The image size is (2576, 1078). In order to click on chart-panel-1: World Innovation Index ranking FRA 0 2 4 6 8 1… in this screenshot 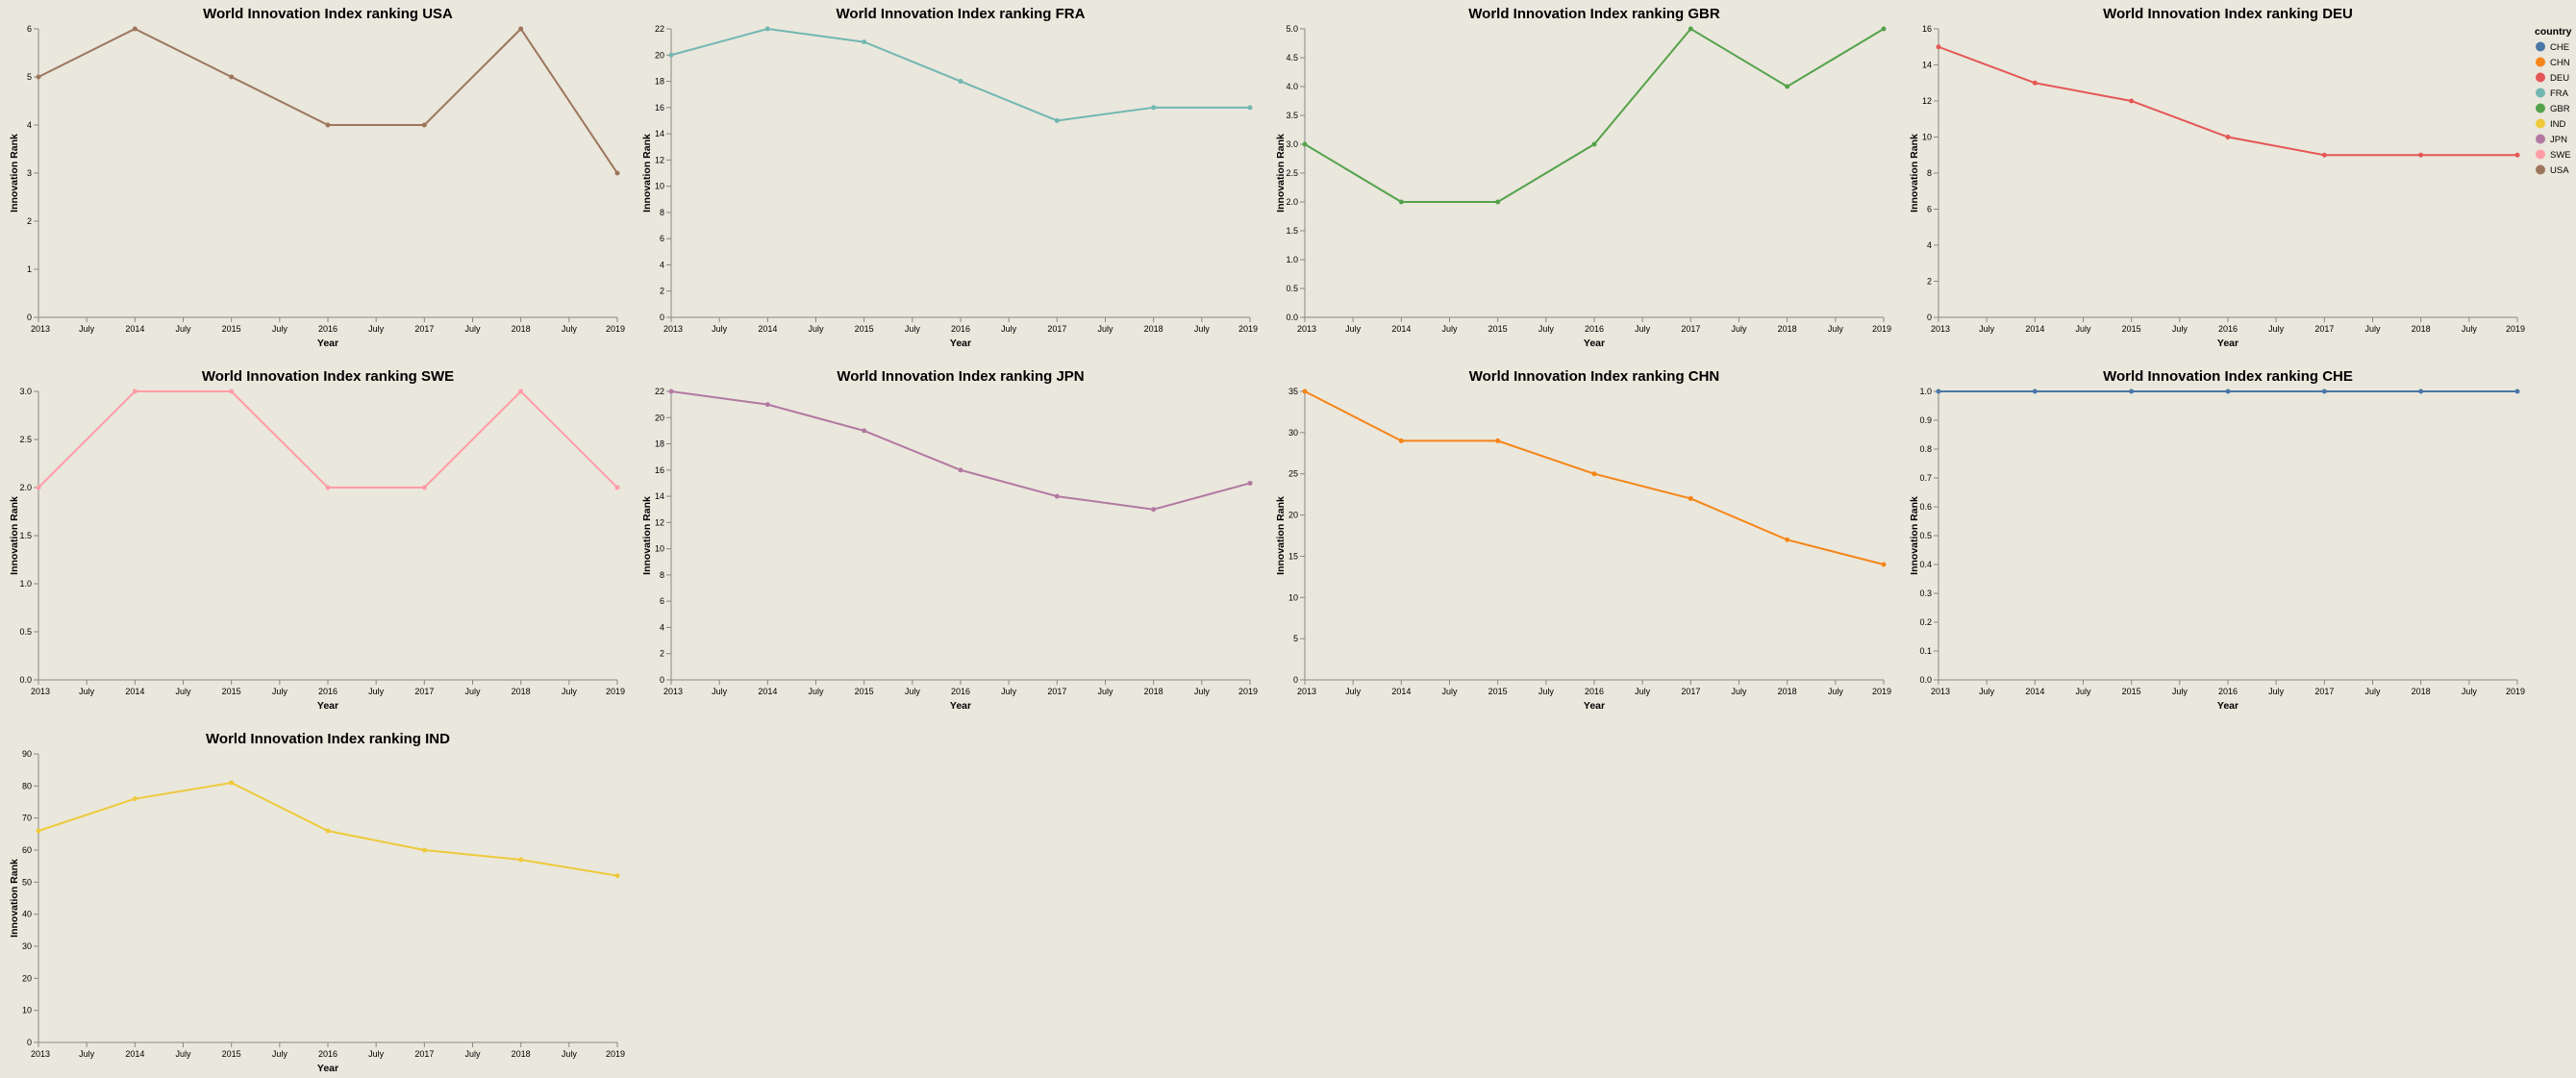, I will do `click(949, 177)`.